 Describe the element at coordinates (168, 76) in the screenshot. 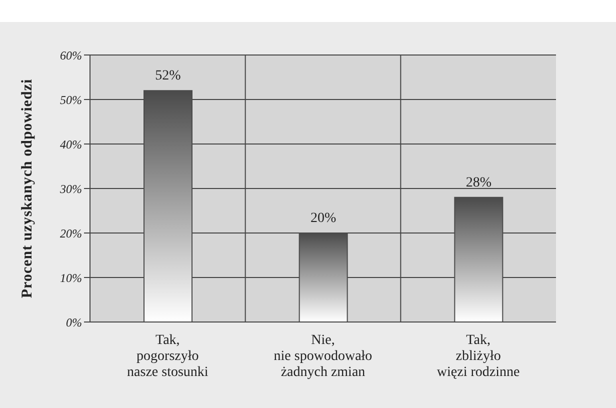

I see `data-label: 52%` at that location.